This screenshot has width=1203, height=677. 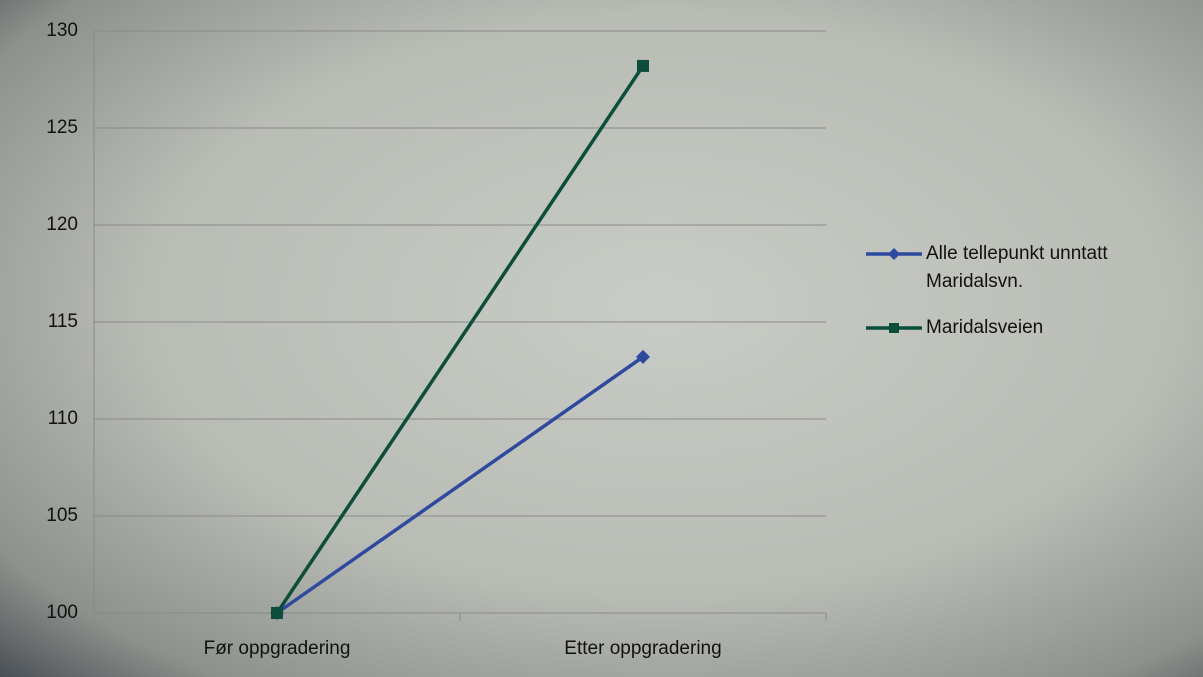 I want to click on legend-item: Alle tellepunkt unntatt Maridalsvn., so click(x=1026, y=268).